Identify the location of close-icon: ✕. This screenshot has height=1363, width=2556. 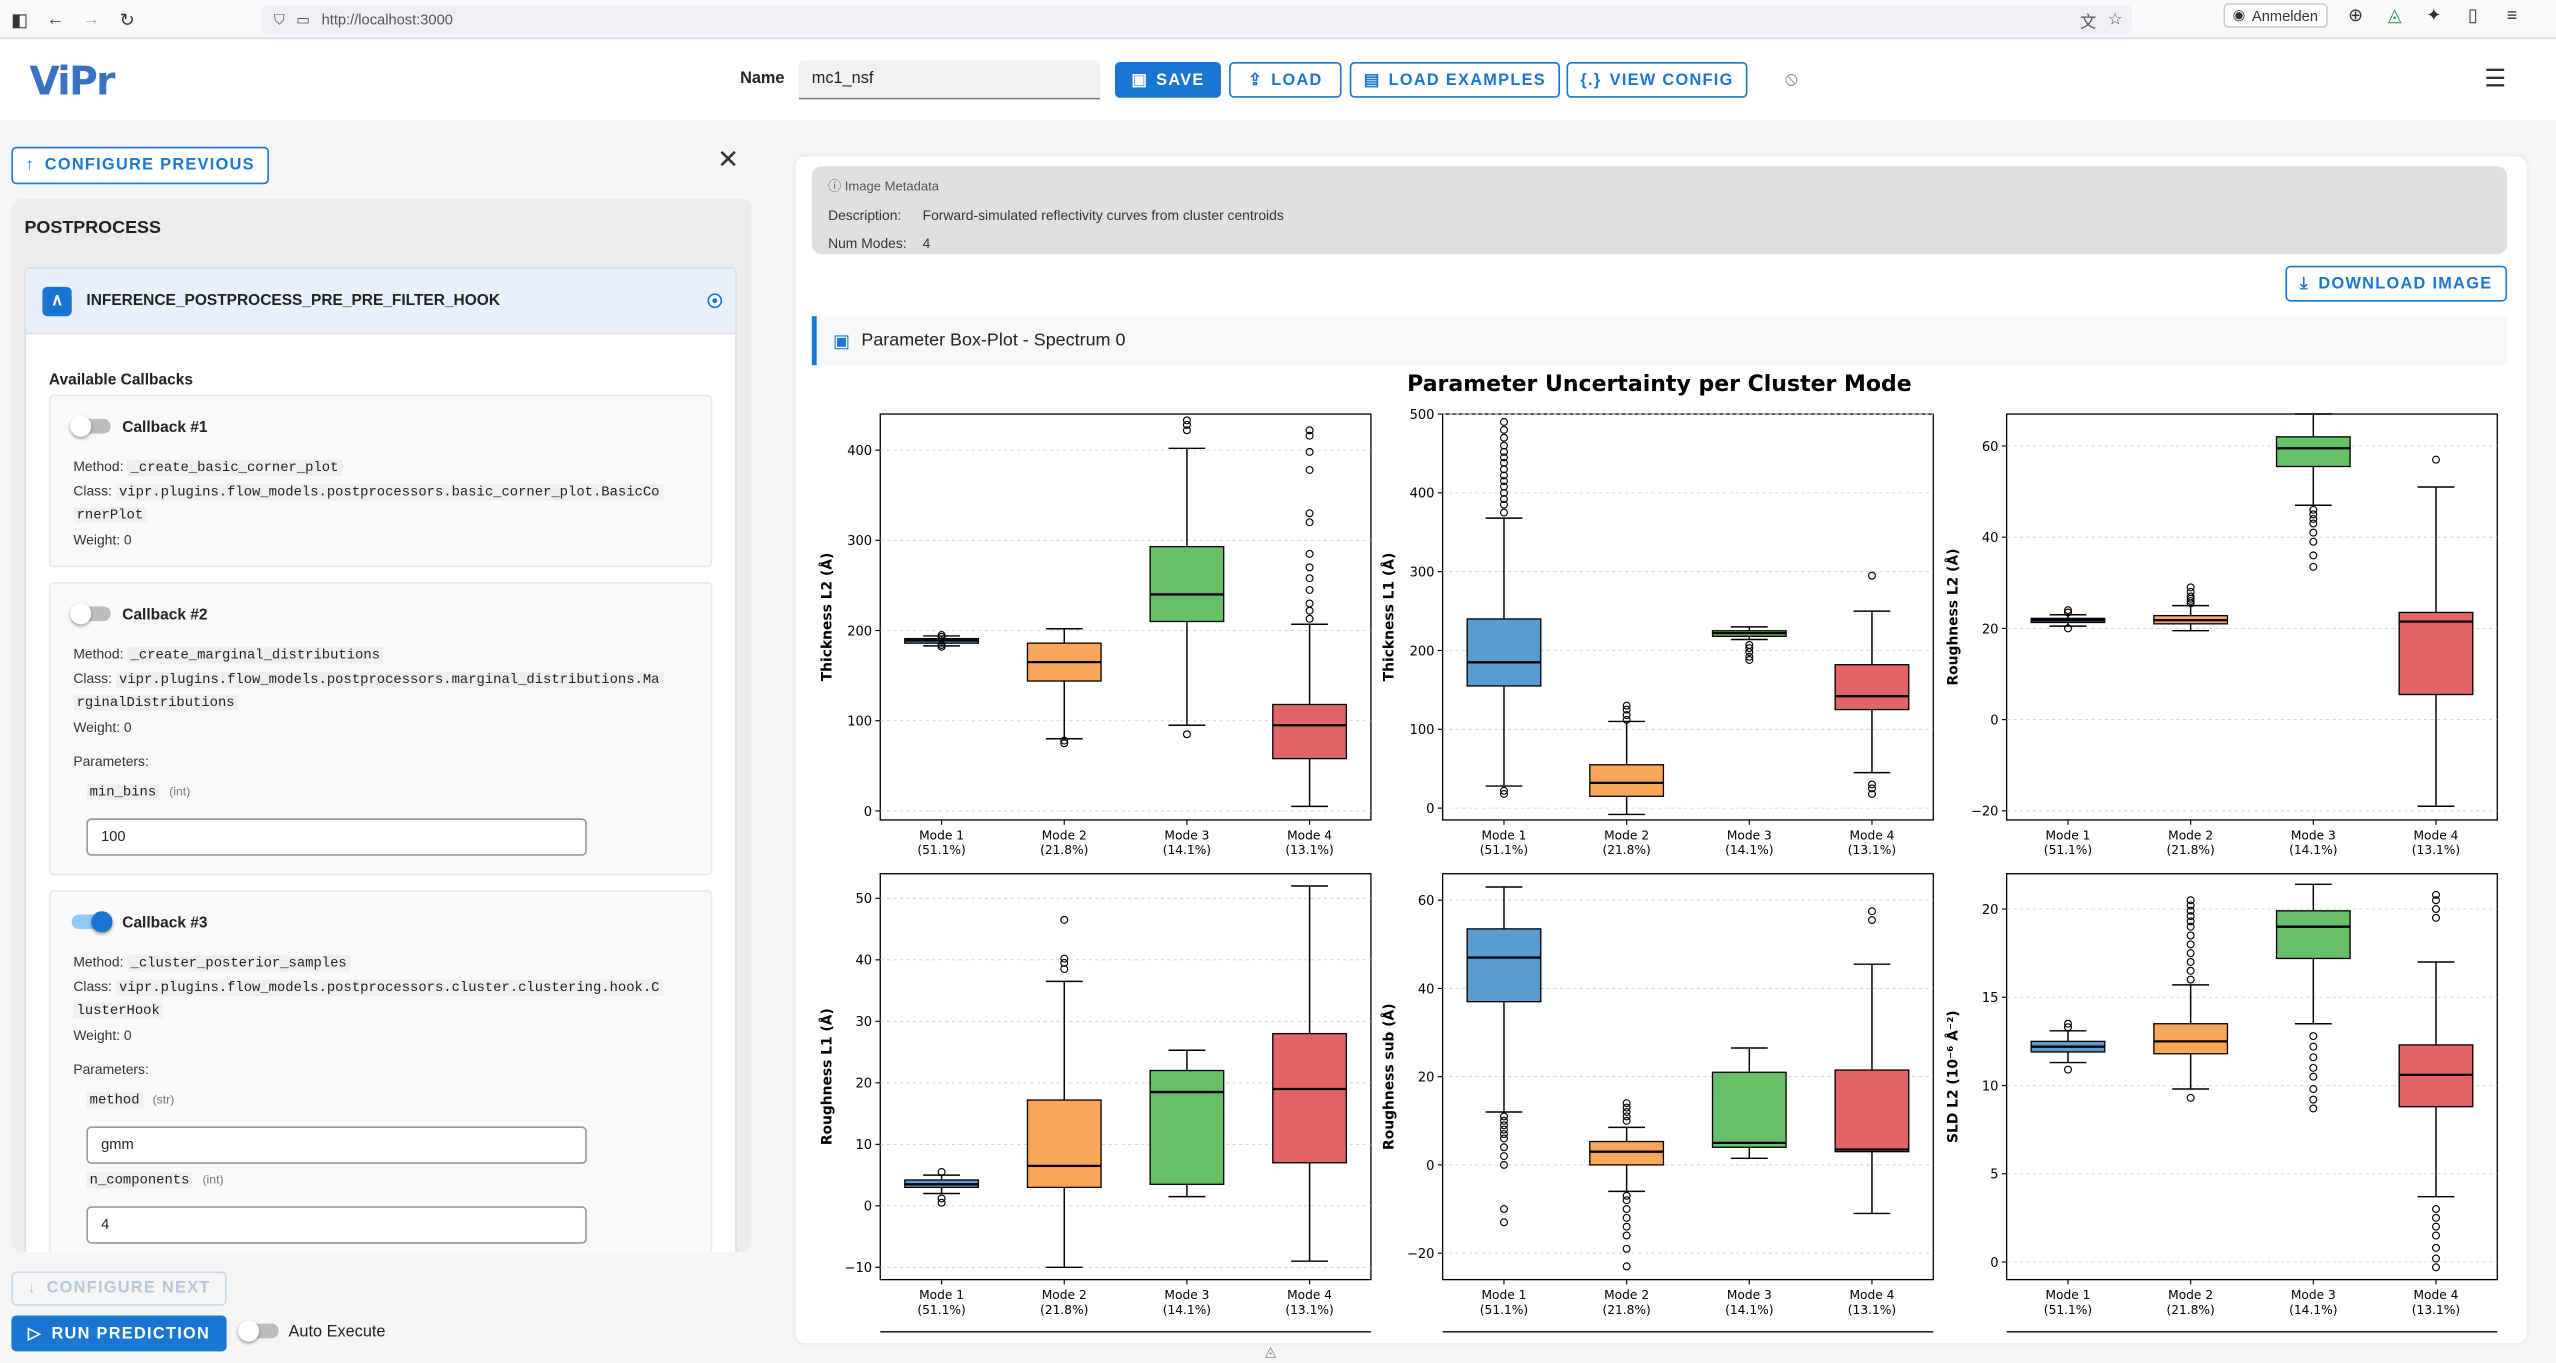
(728, 160).